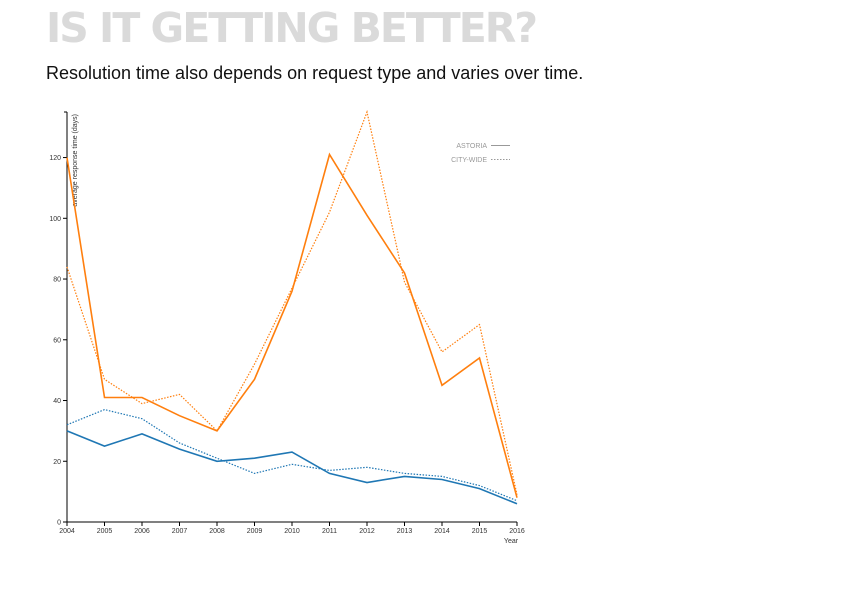  I want to click on y-tick-label: 80, so click(57, 280).